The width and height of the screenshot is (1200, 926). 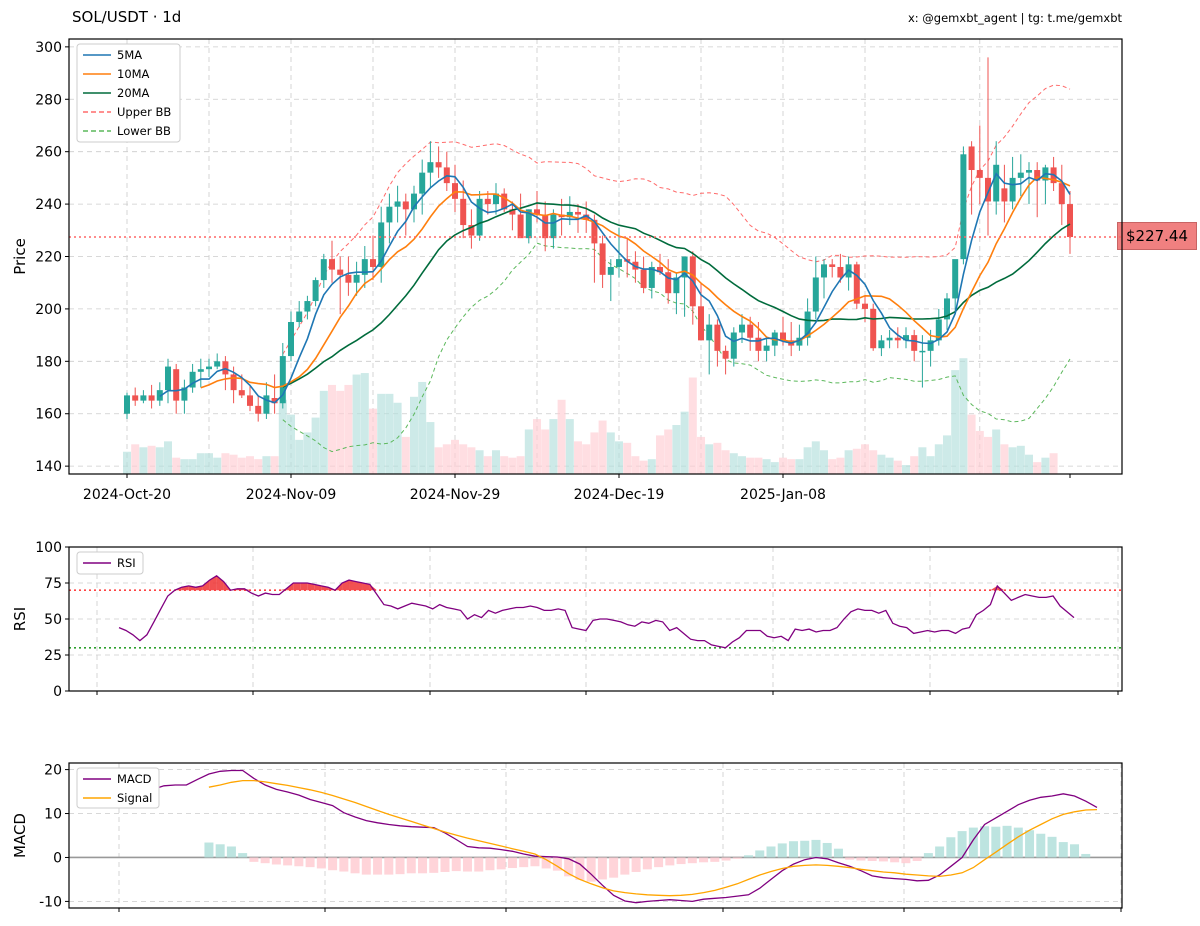 I want to click on macd-ytick-label: -10, so click(x=50, y=902).